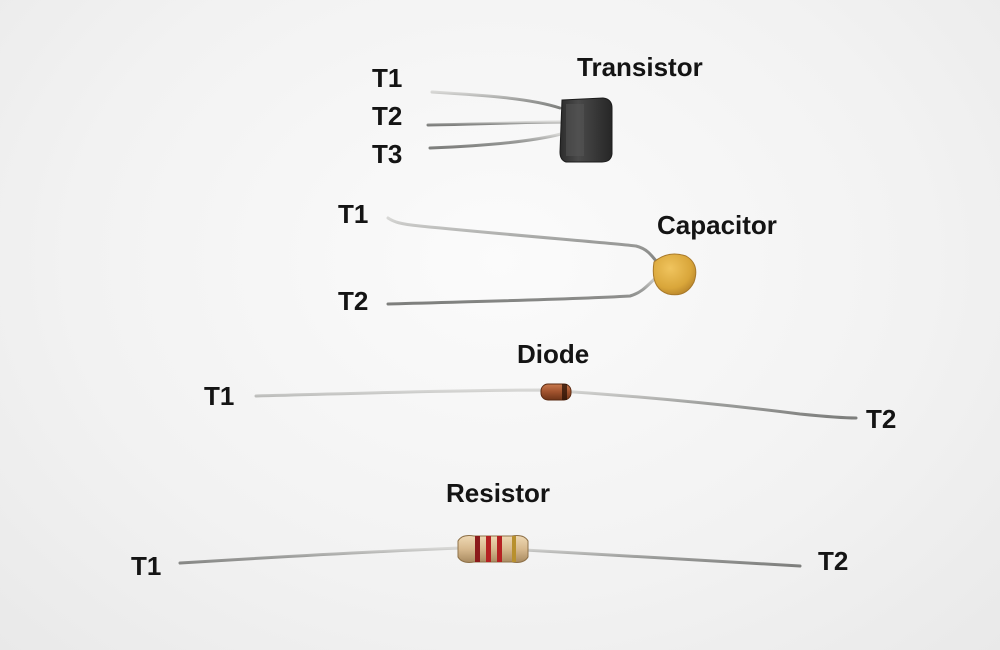  I want to click on capacitor, so click(541, 261).